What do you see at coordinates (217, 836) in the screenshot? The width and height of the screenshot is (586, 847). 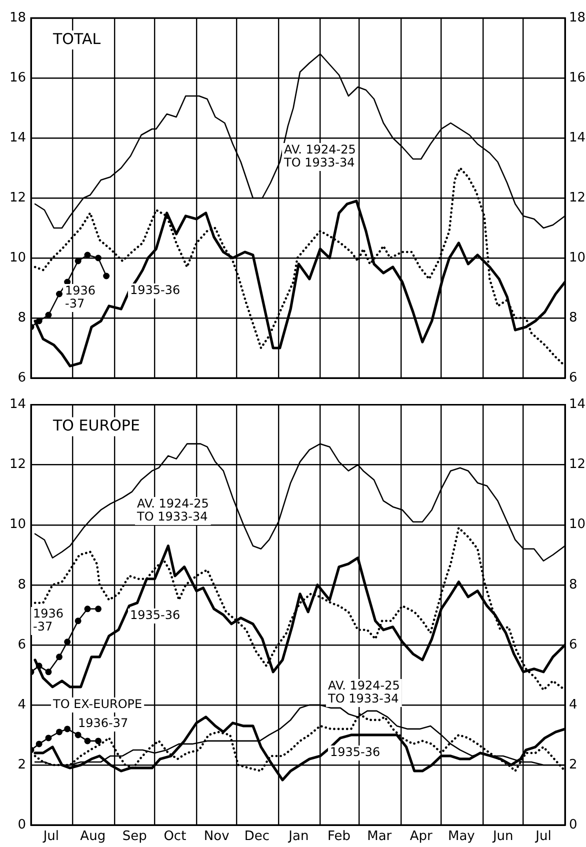 I see `x-tick-label: Nov` at bounding box center [217, 836].